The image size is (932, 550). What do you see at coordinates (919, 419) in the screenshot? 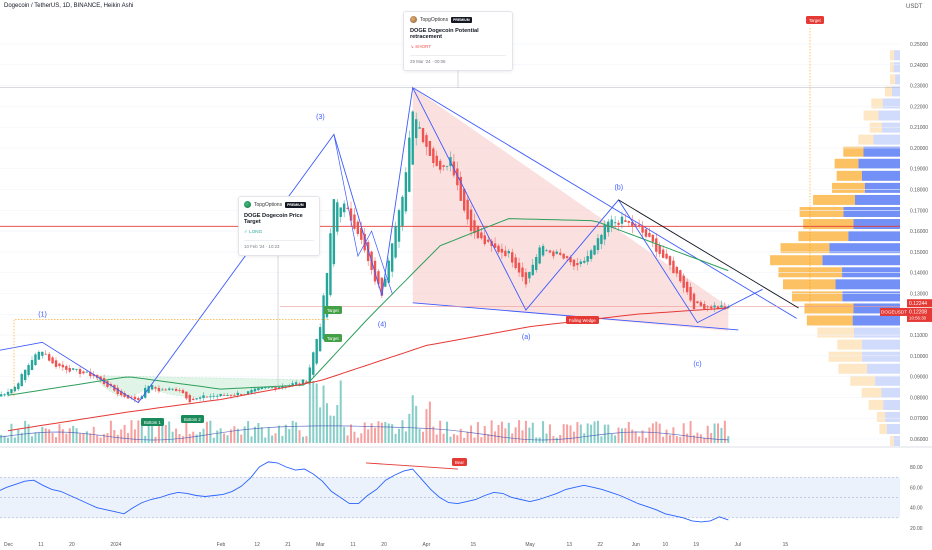
I see `price-tick-label: 0.07000` at bounding box center [919, 419].